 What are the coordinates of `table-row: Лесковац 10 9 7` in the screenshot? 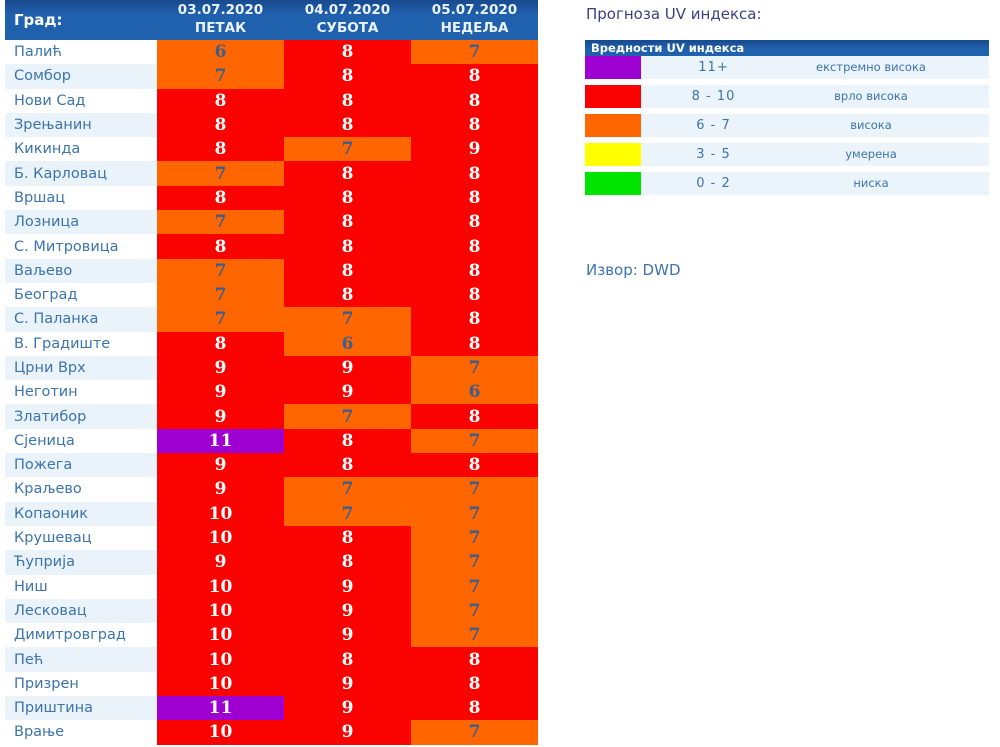 It's located at (271, 611).